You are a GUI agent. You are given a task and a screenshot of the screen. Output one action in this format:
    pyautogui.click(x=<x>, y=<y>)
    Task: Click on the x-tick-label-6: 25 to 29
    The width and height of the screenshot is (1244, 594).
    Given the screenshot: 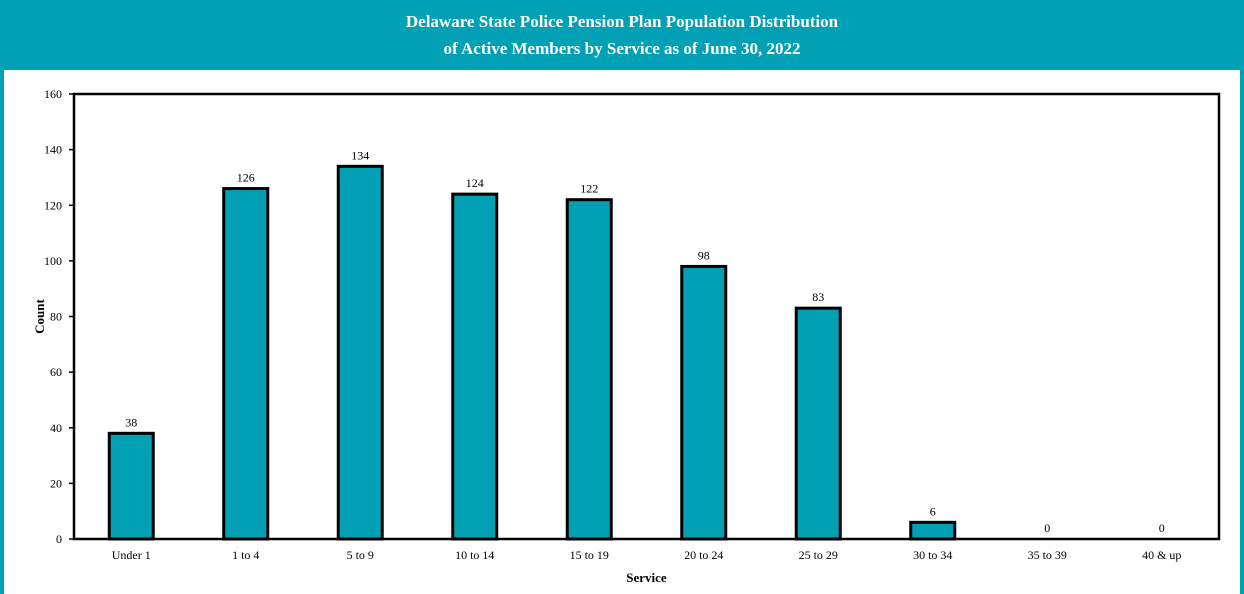 What is the action you would take?
    pyautogui.click(x=818, y=555)
    